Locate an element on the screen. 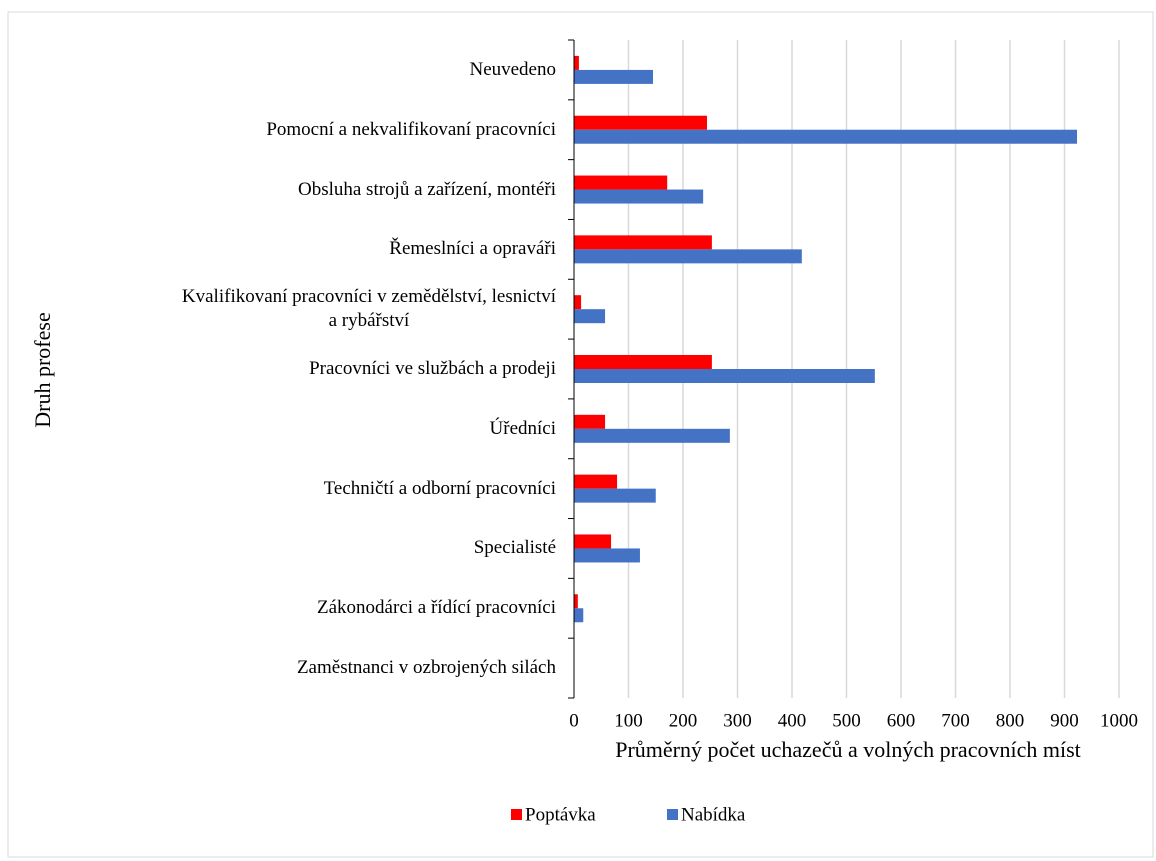 This screenshot has height=861, width=1156. y-tick-label: Techničtí a odborní pracovníci is located at coordinates (439, 488).